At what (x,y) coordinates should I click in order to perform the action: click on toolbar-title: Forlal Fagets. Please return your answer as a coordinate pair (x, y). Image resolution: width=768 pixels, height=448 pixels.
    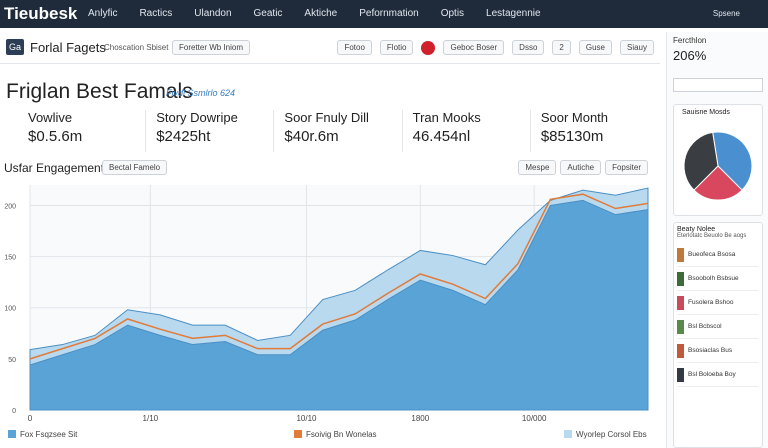
    Looking at the image, I should click on (68, 47).